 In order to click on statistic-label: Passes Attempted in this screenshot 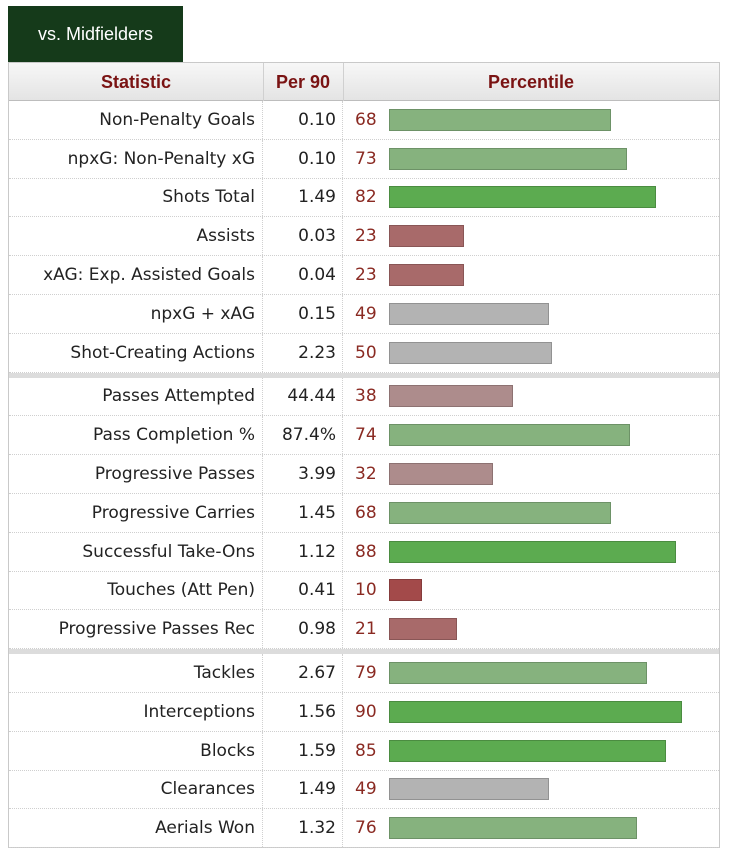, I will do `click(136, 396)`.